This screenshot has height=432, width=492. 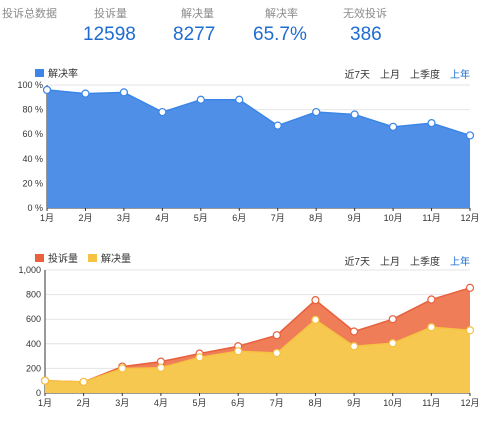 I want to click on legend-label-resolved: 解决量, so click(x=116, y=259).